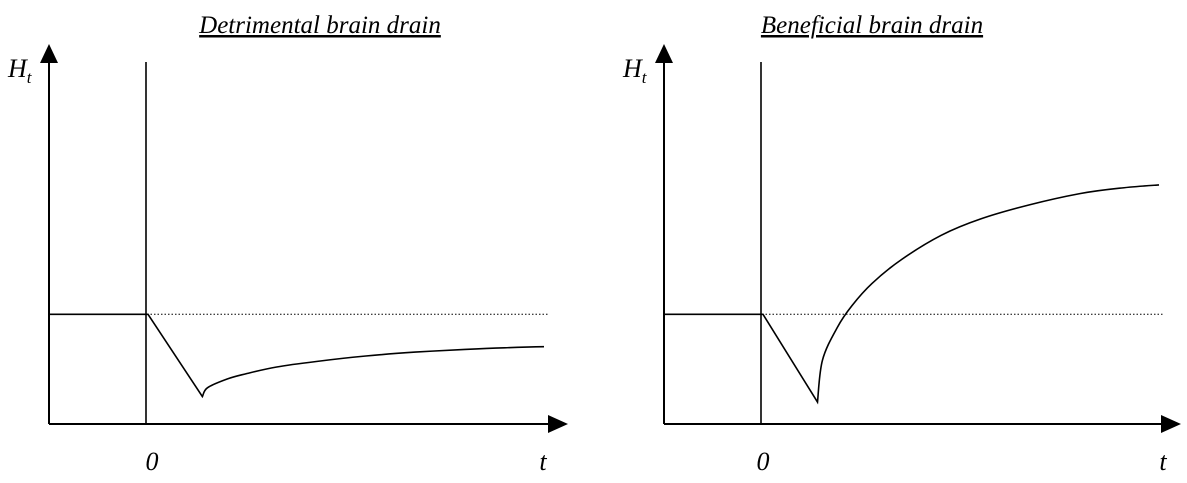 The width and height of the screenshot is (1187, 483). Describe the element at coordinates (319, 25) in the screenshot. I see `panel-title: Detrimental brain drain` at that location.